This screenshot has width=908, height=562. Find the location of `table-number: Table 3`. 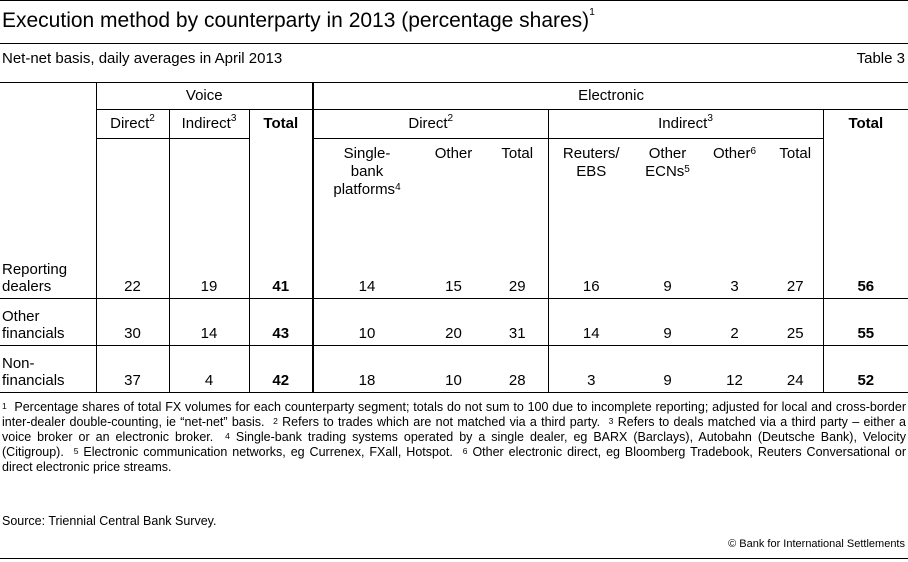

table-number: Table 3 is located at coordinates (880, 58).